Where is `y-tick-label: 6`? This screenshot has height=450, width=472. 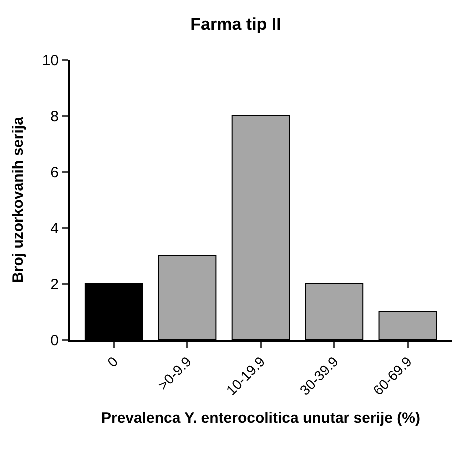 y-tick-label: 6 is located at coordinates (54, 173).